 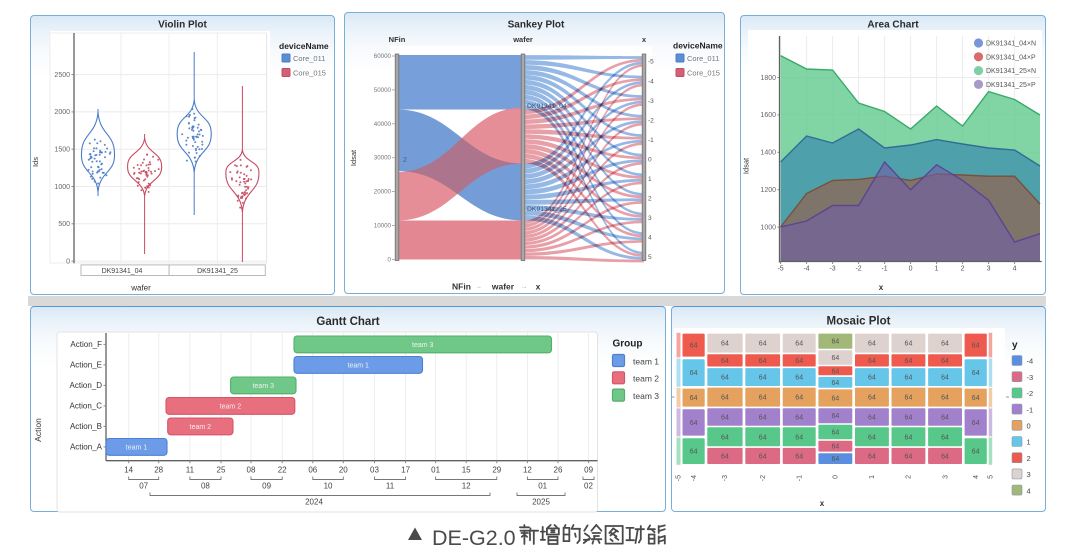 I want to click on svg-text: 20, so click(x=343, y=470).